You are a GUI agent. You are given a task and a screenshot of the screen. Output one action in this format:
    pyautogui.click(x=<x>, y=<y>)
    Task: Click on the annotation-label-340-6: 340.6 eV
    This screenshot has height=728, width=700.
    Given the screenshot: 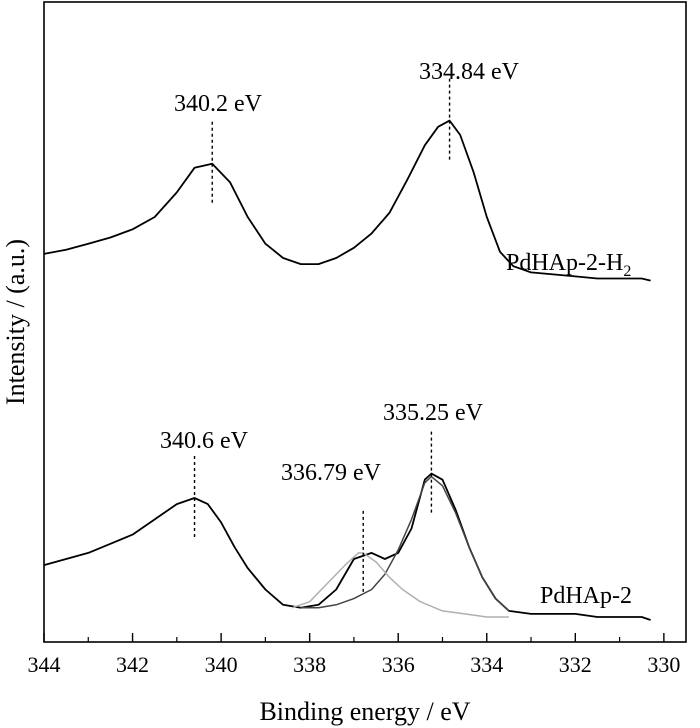 What is the action you would take?
    pyautogui.click(x=204, y=441)
    